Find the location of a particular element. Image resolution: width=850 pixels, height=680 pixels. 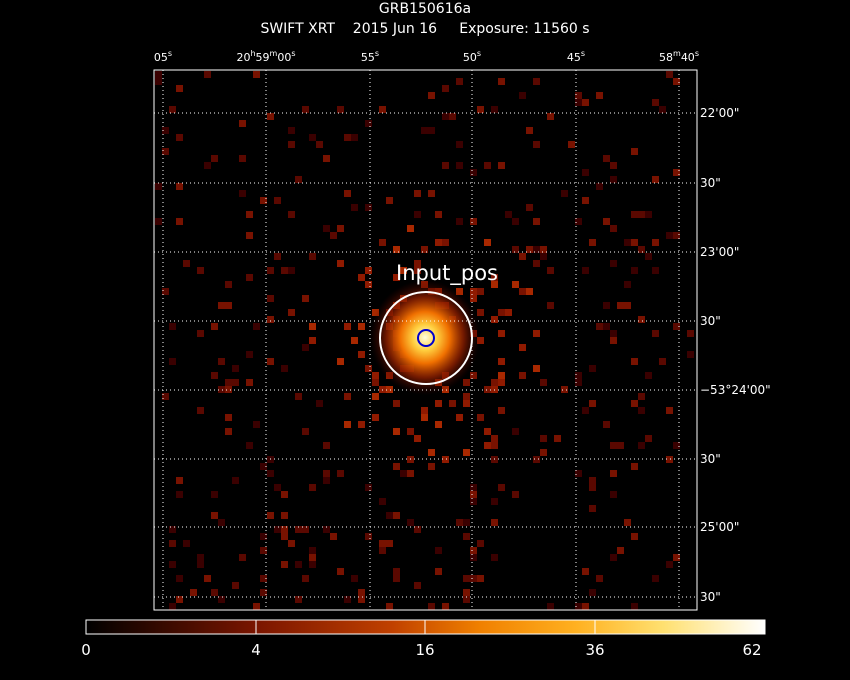

colorbar-label: 16 is located at coordinates (425, 650).